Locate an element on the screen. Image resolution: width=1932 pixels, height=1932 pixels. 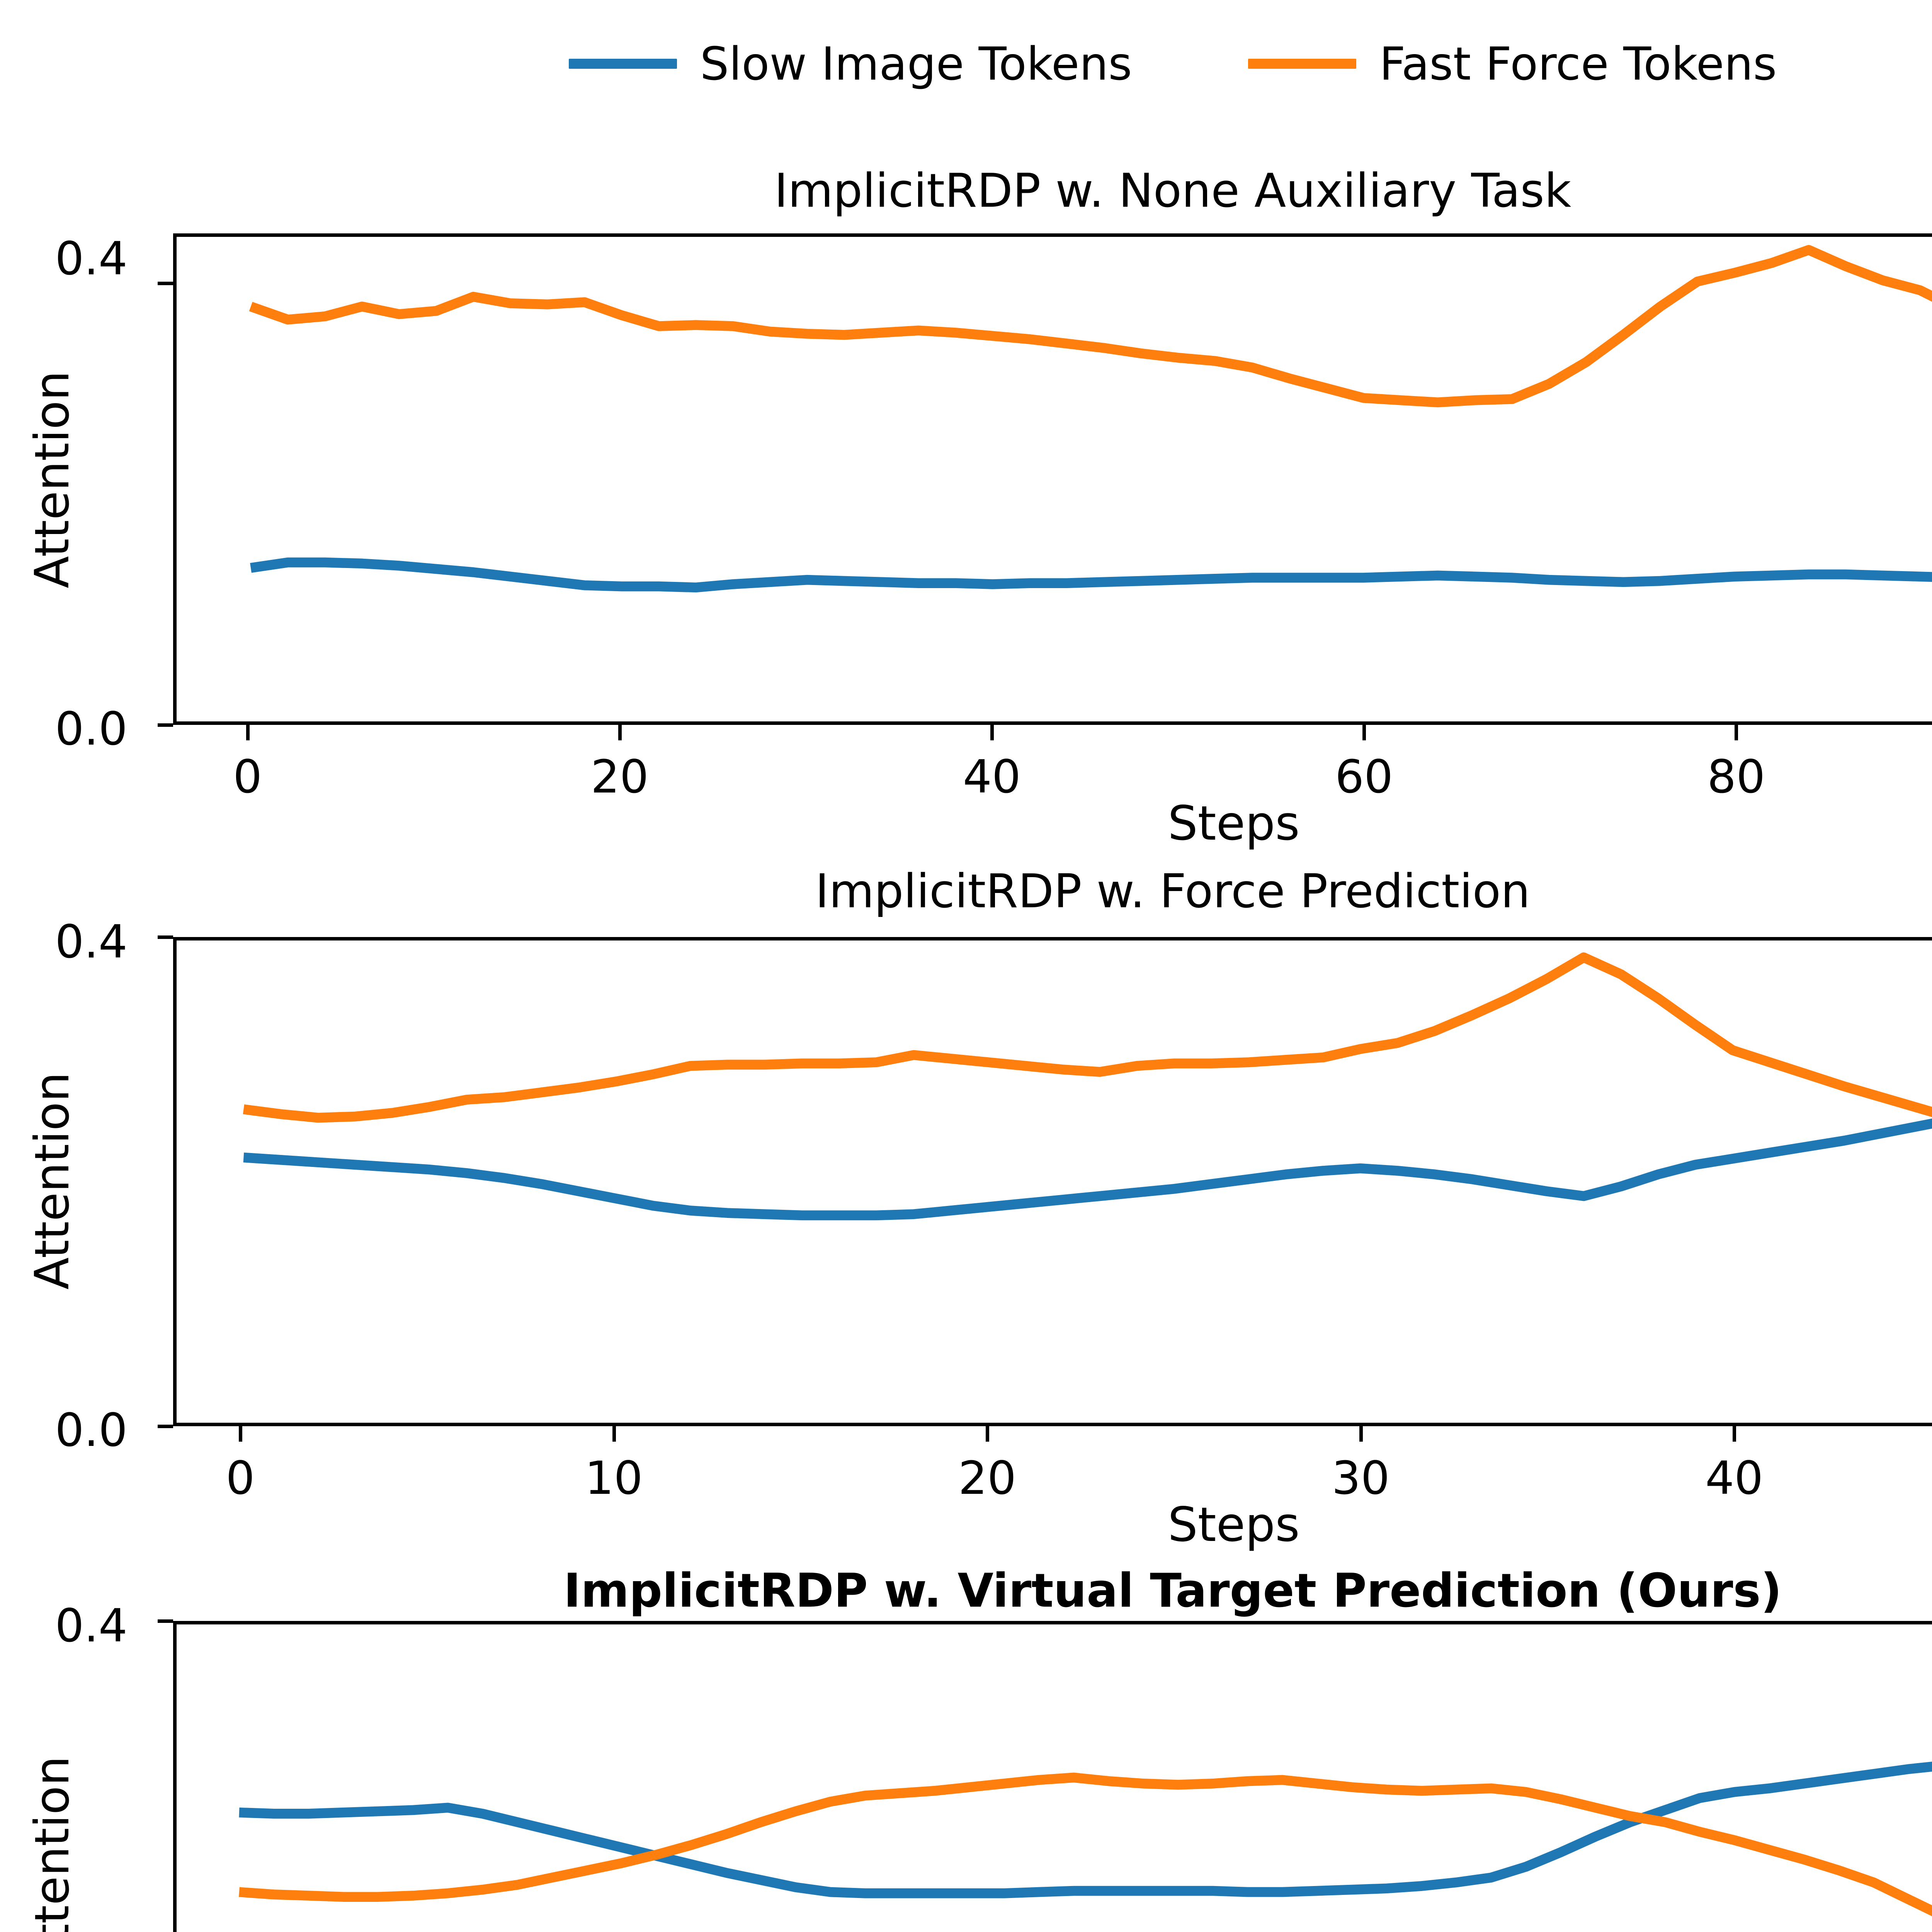
legend-entry-fast-force-tokens: Fast Force Tokens is located at coordinates (1512, 64).